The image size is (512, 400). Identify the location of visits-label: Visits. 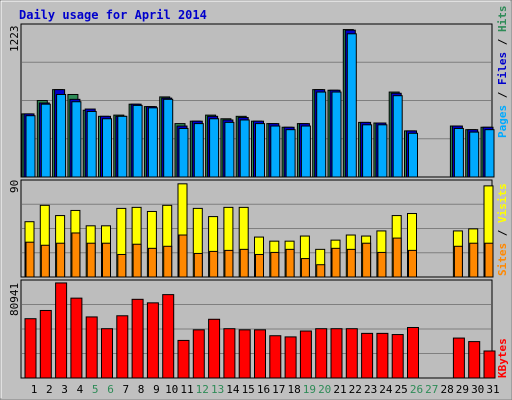
(502, 203).